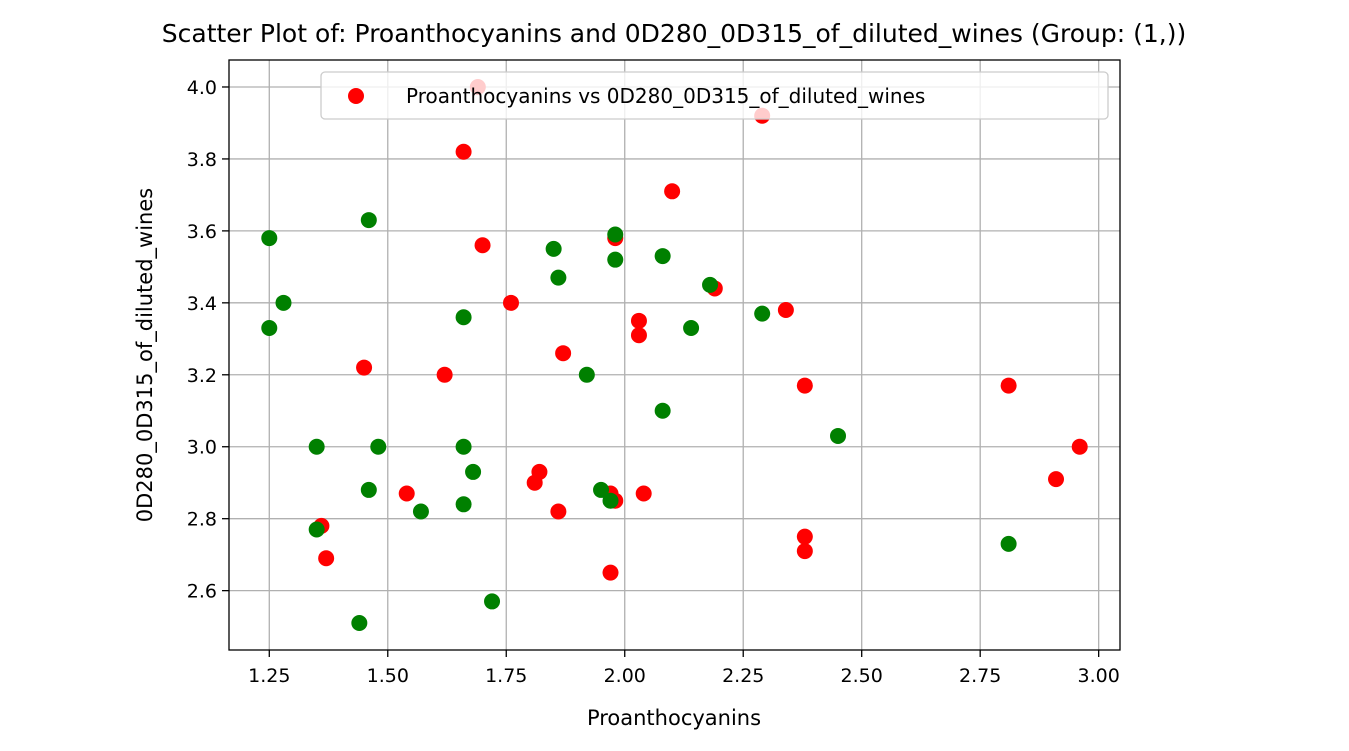  I want to click on y-tick-label: 3.8, so click(202, 160).